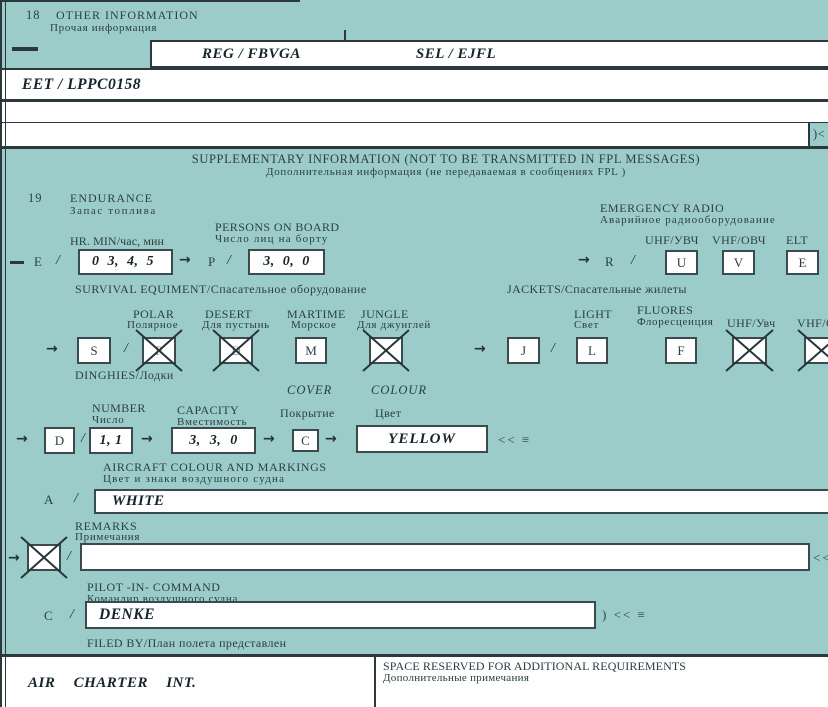 This screenshot has height=707, width=828. Describe the element at coordinates (593, 314) in the screenshot. I see `light-label: LIGHT` at that location.